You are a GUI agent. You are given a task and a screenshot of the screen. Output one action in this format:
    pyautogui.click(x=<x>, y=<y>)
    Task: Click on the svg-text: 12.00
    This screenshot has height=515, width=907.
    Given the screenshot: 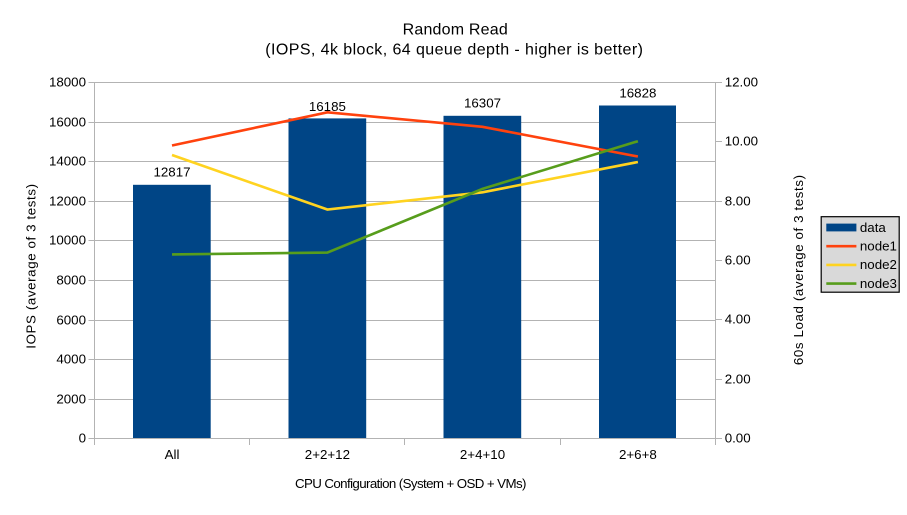 What is the action you would take?
    pyautogui.click(x=741, y=82)
    